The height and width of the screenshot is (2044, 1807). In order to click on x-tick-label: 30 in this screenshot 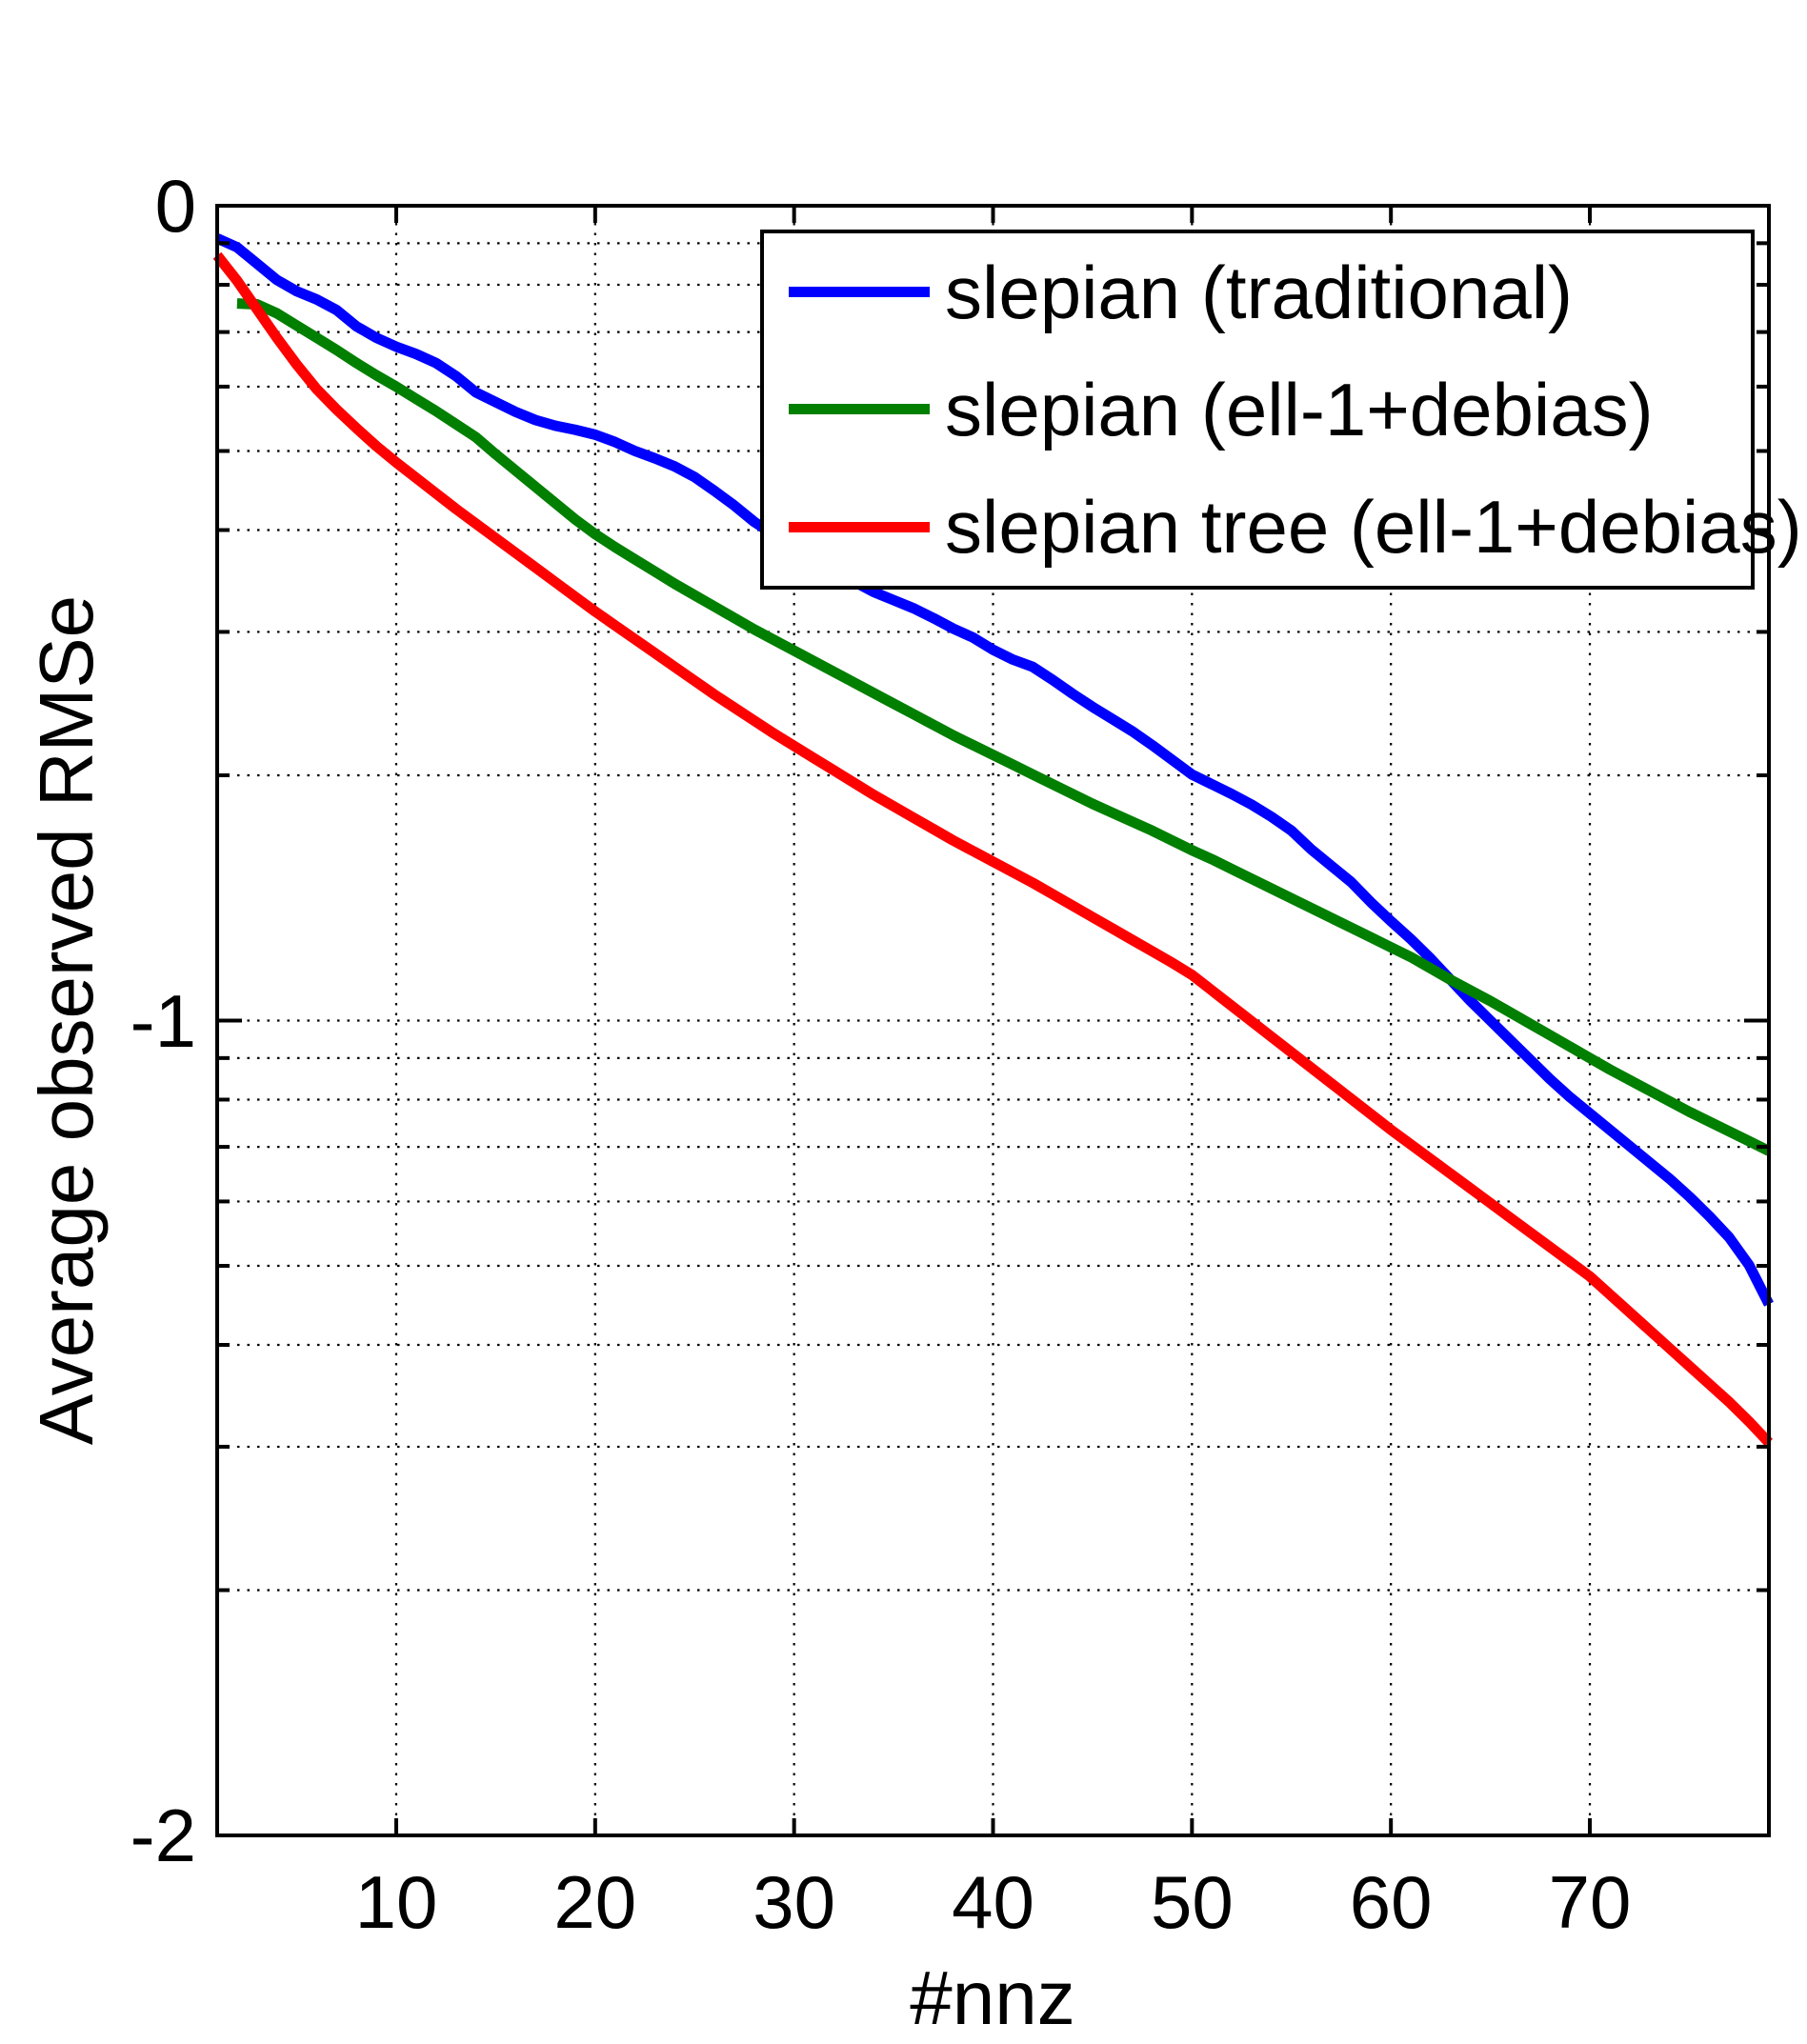, I will do `click(794, 1902)`.